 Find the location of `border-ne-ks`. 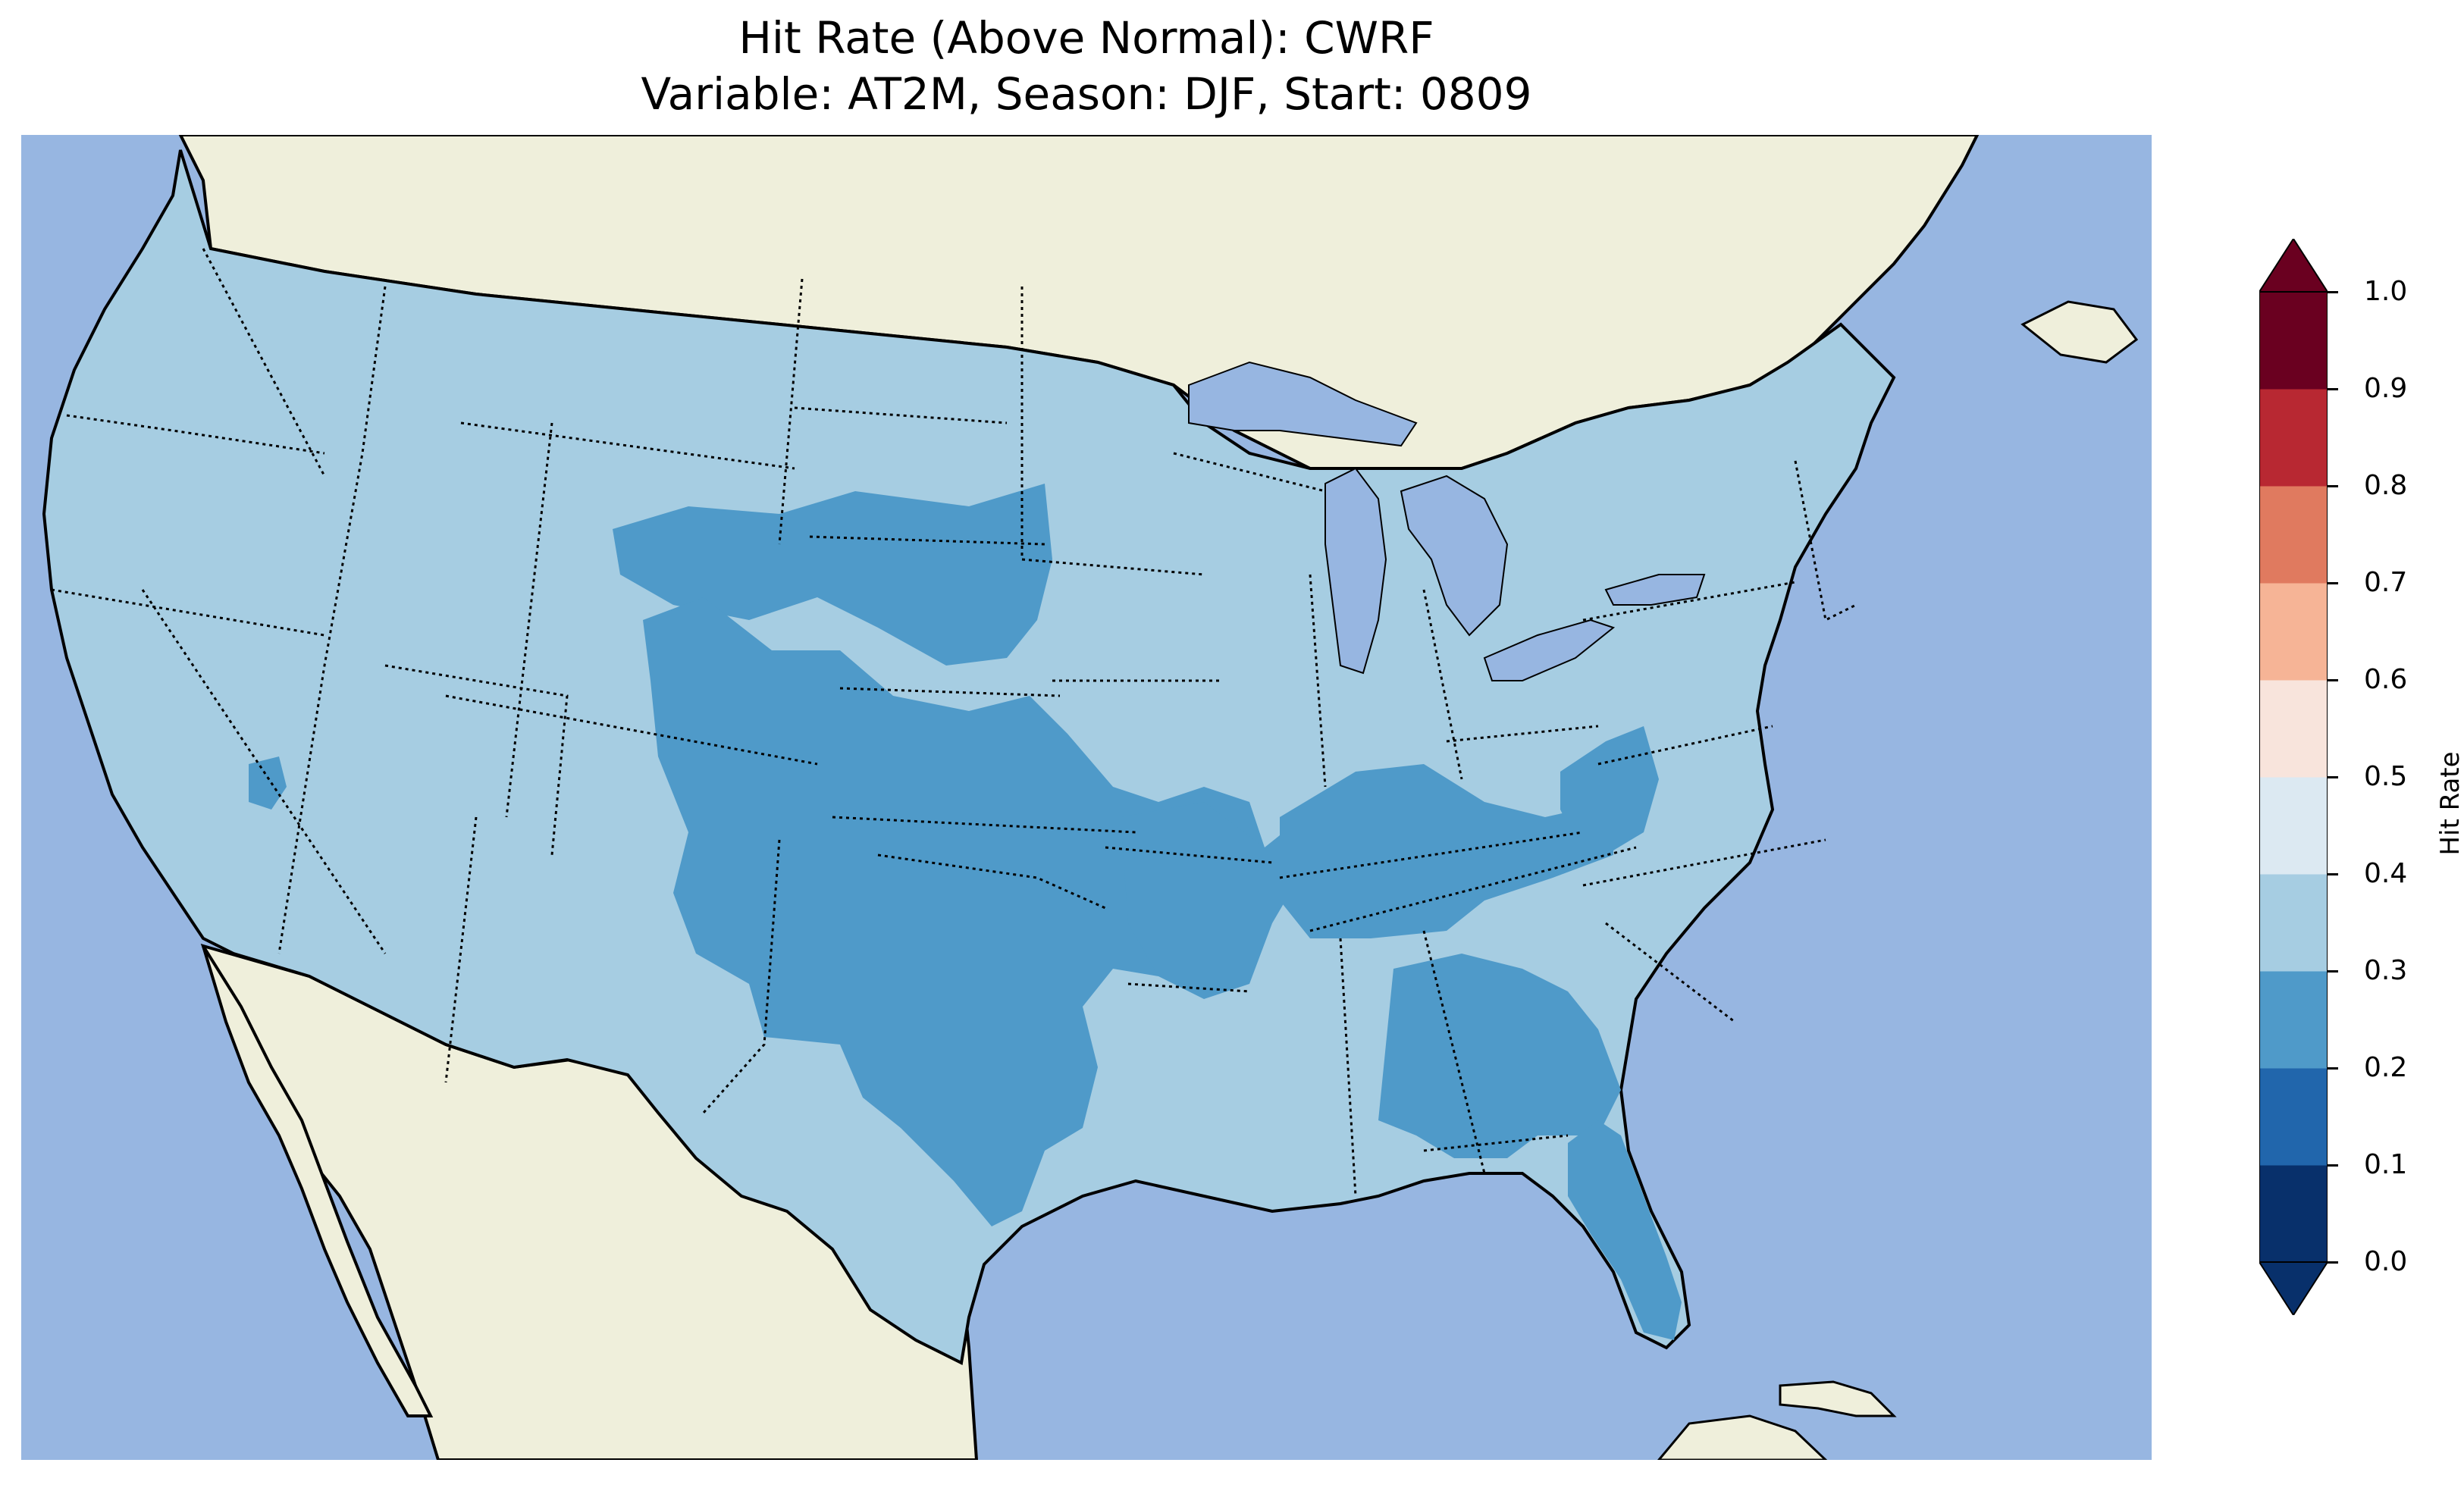

border-ne-ks is located at coordinates (950, 692).